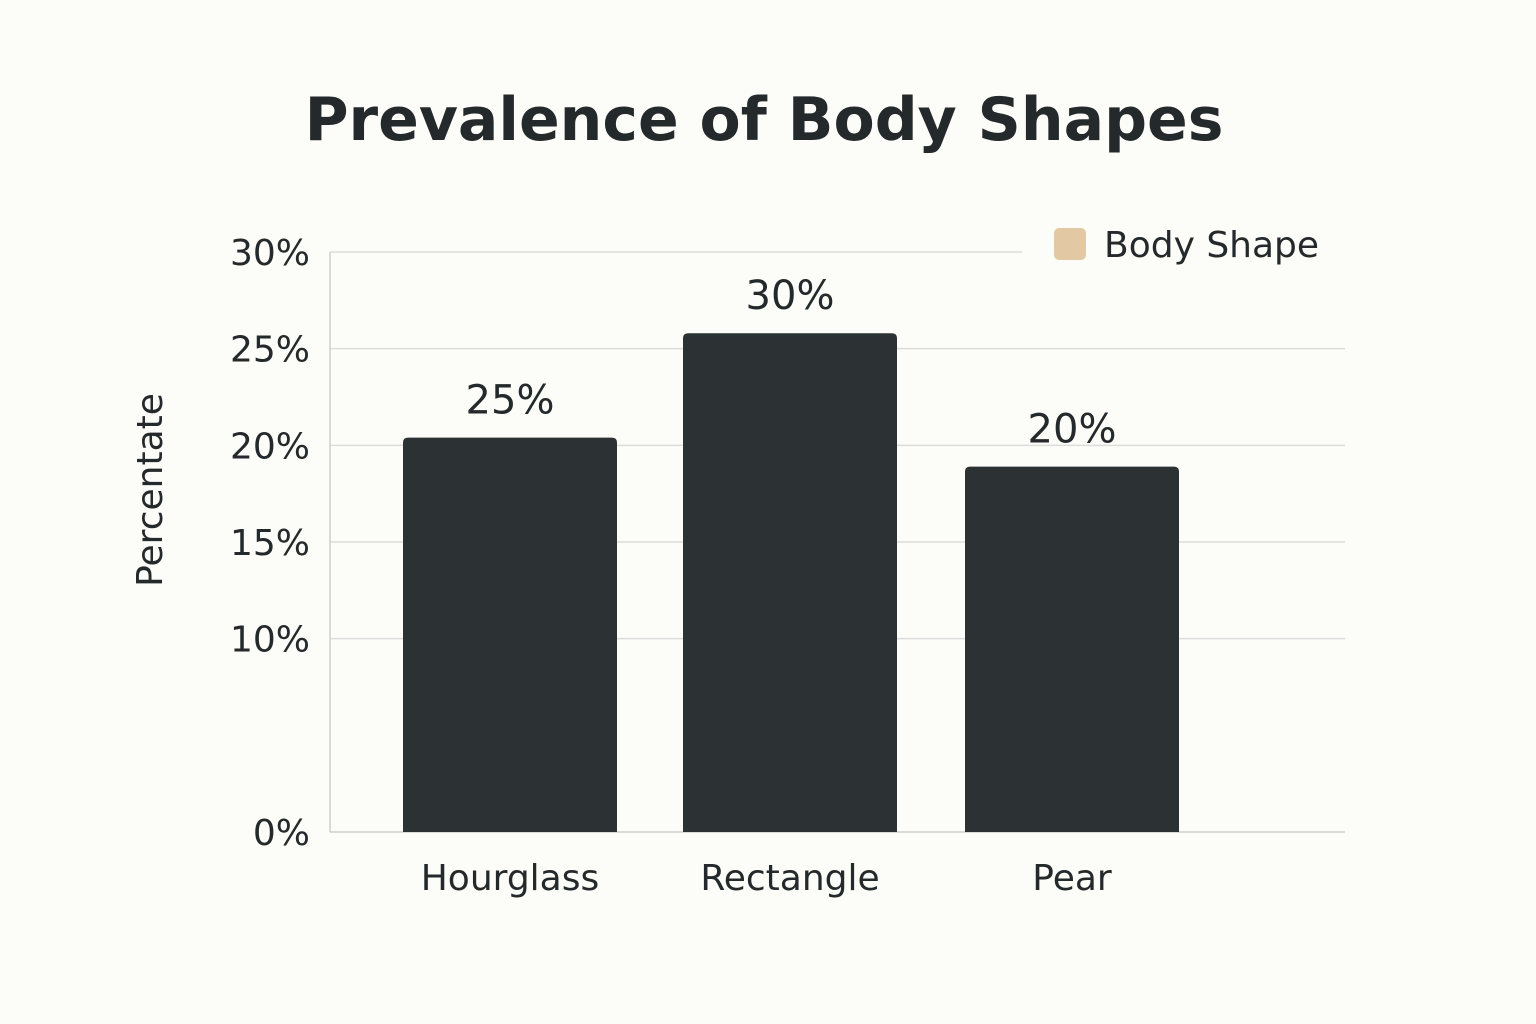 The image size is (1536, 1024). Describe the element at coordinates (270, 446) in the screenshot. I see `y-tick-label: 20%` at that location.